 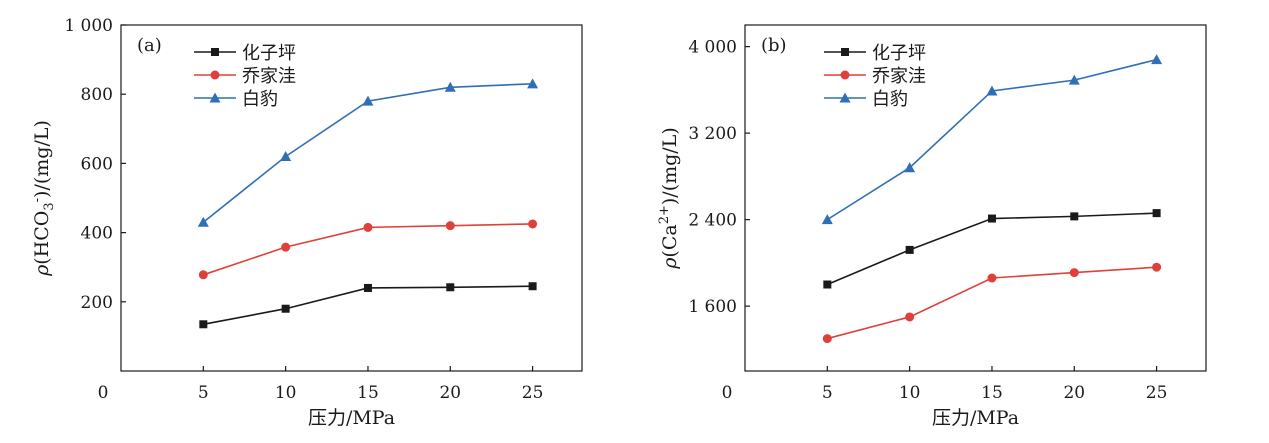 I want to click on y-tick-label: 200, so click(x=97, y=303).